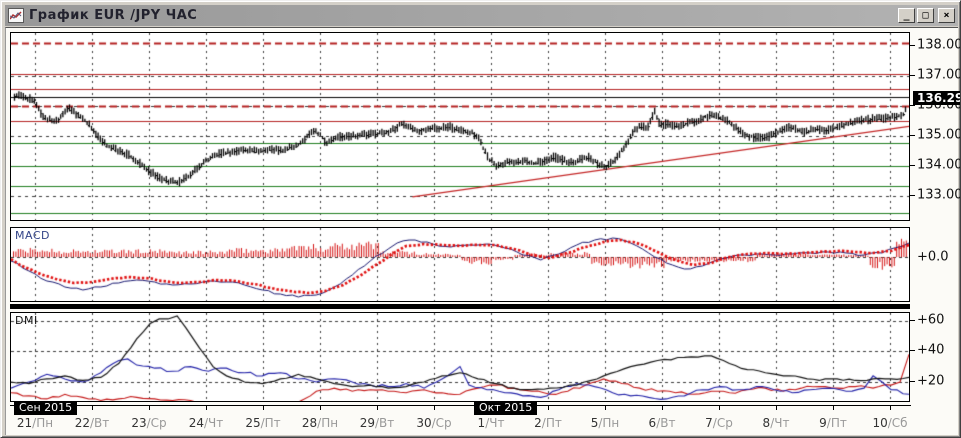 The image size is (961, 438). I want to click on x-axis-date: 28/Пн, so click(320, 423).